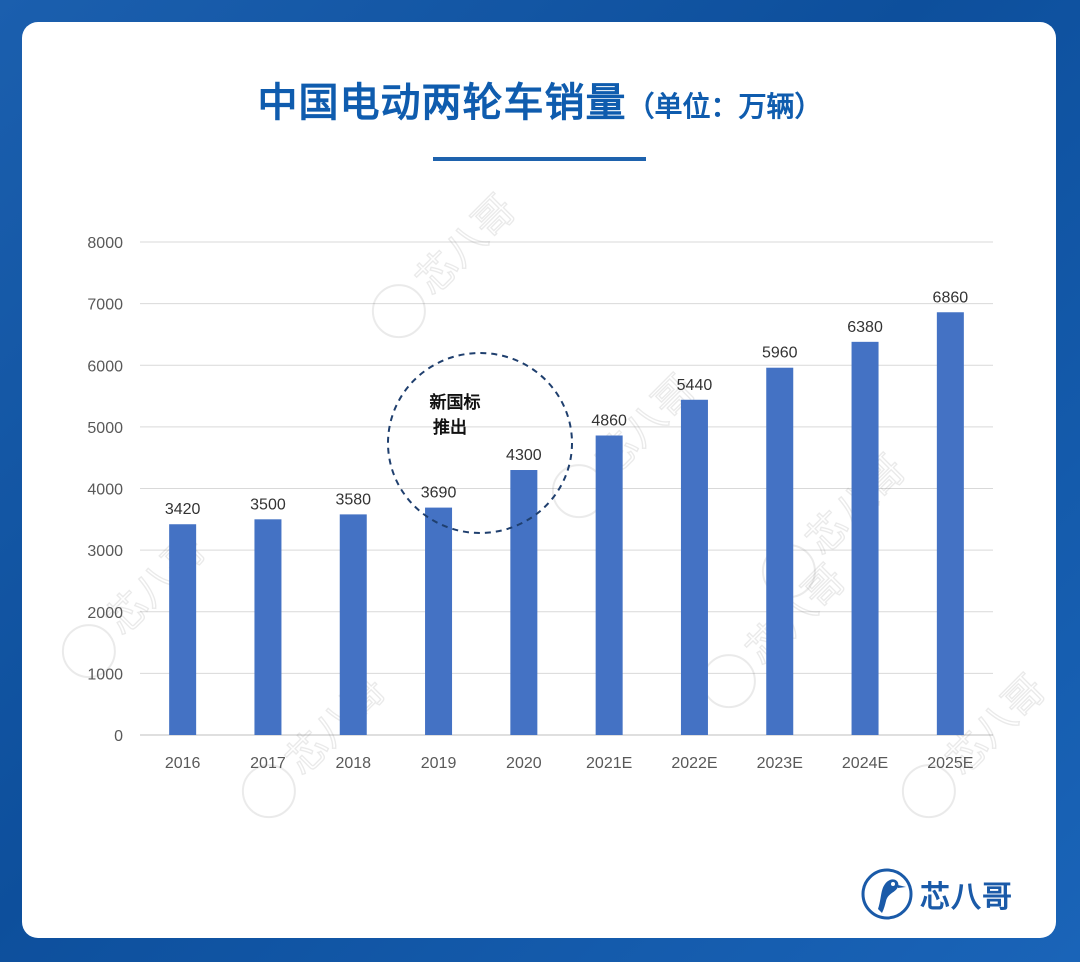 The height and width of the screenshot is (962, 1080). Describe the element at coordinates (105, 305) in the screenshot. I see `y-tick-label: 7000` at that location.